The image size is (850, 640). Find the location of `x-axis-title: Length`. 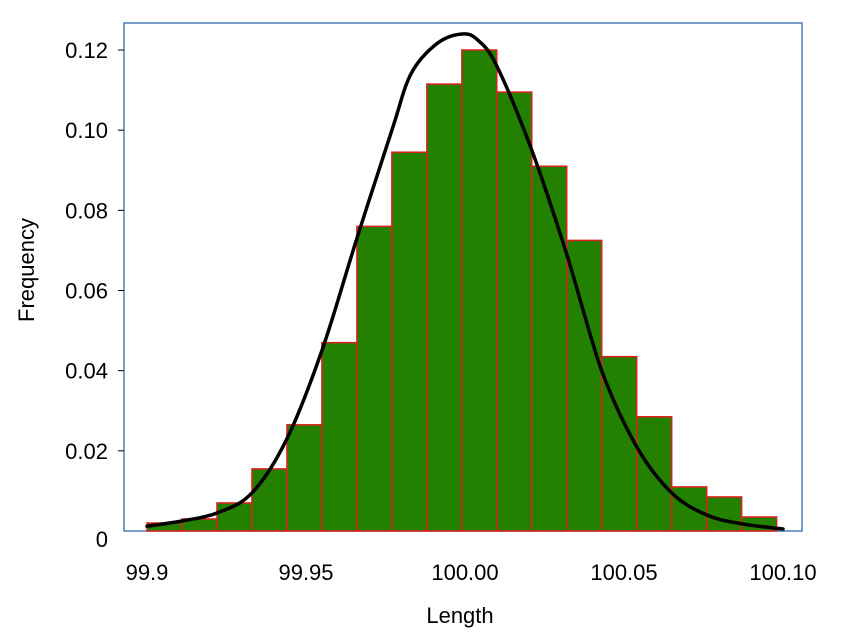

x-axis-title: Length is located at coordinates (459, 615).